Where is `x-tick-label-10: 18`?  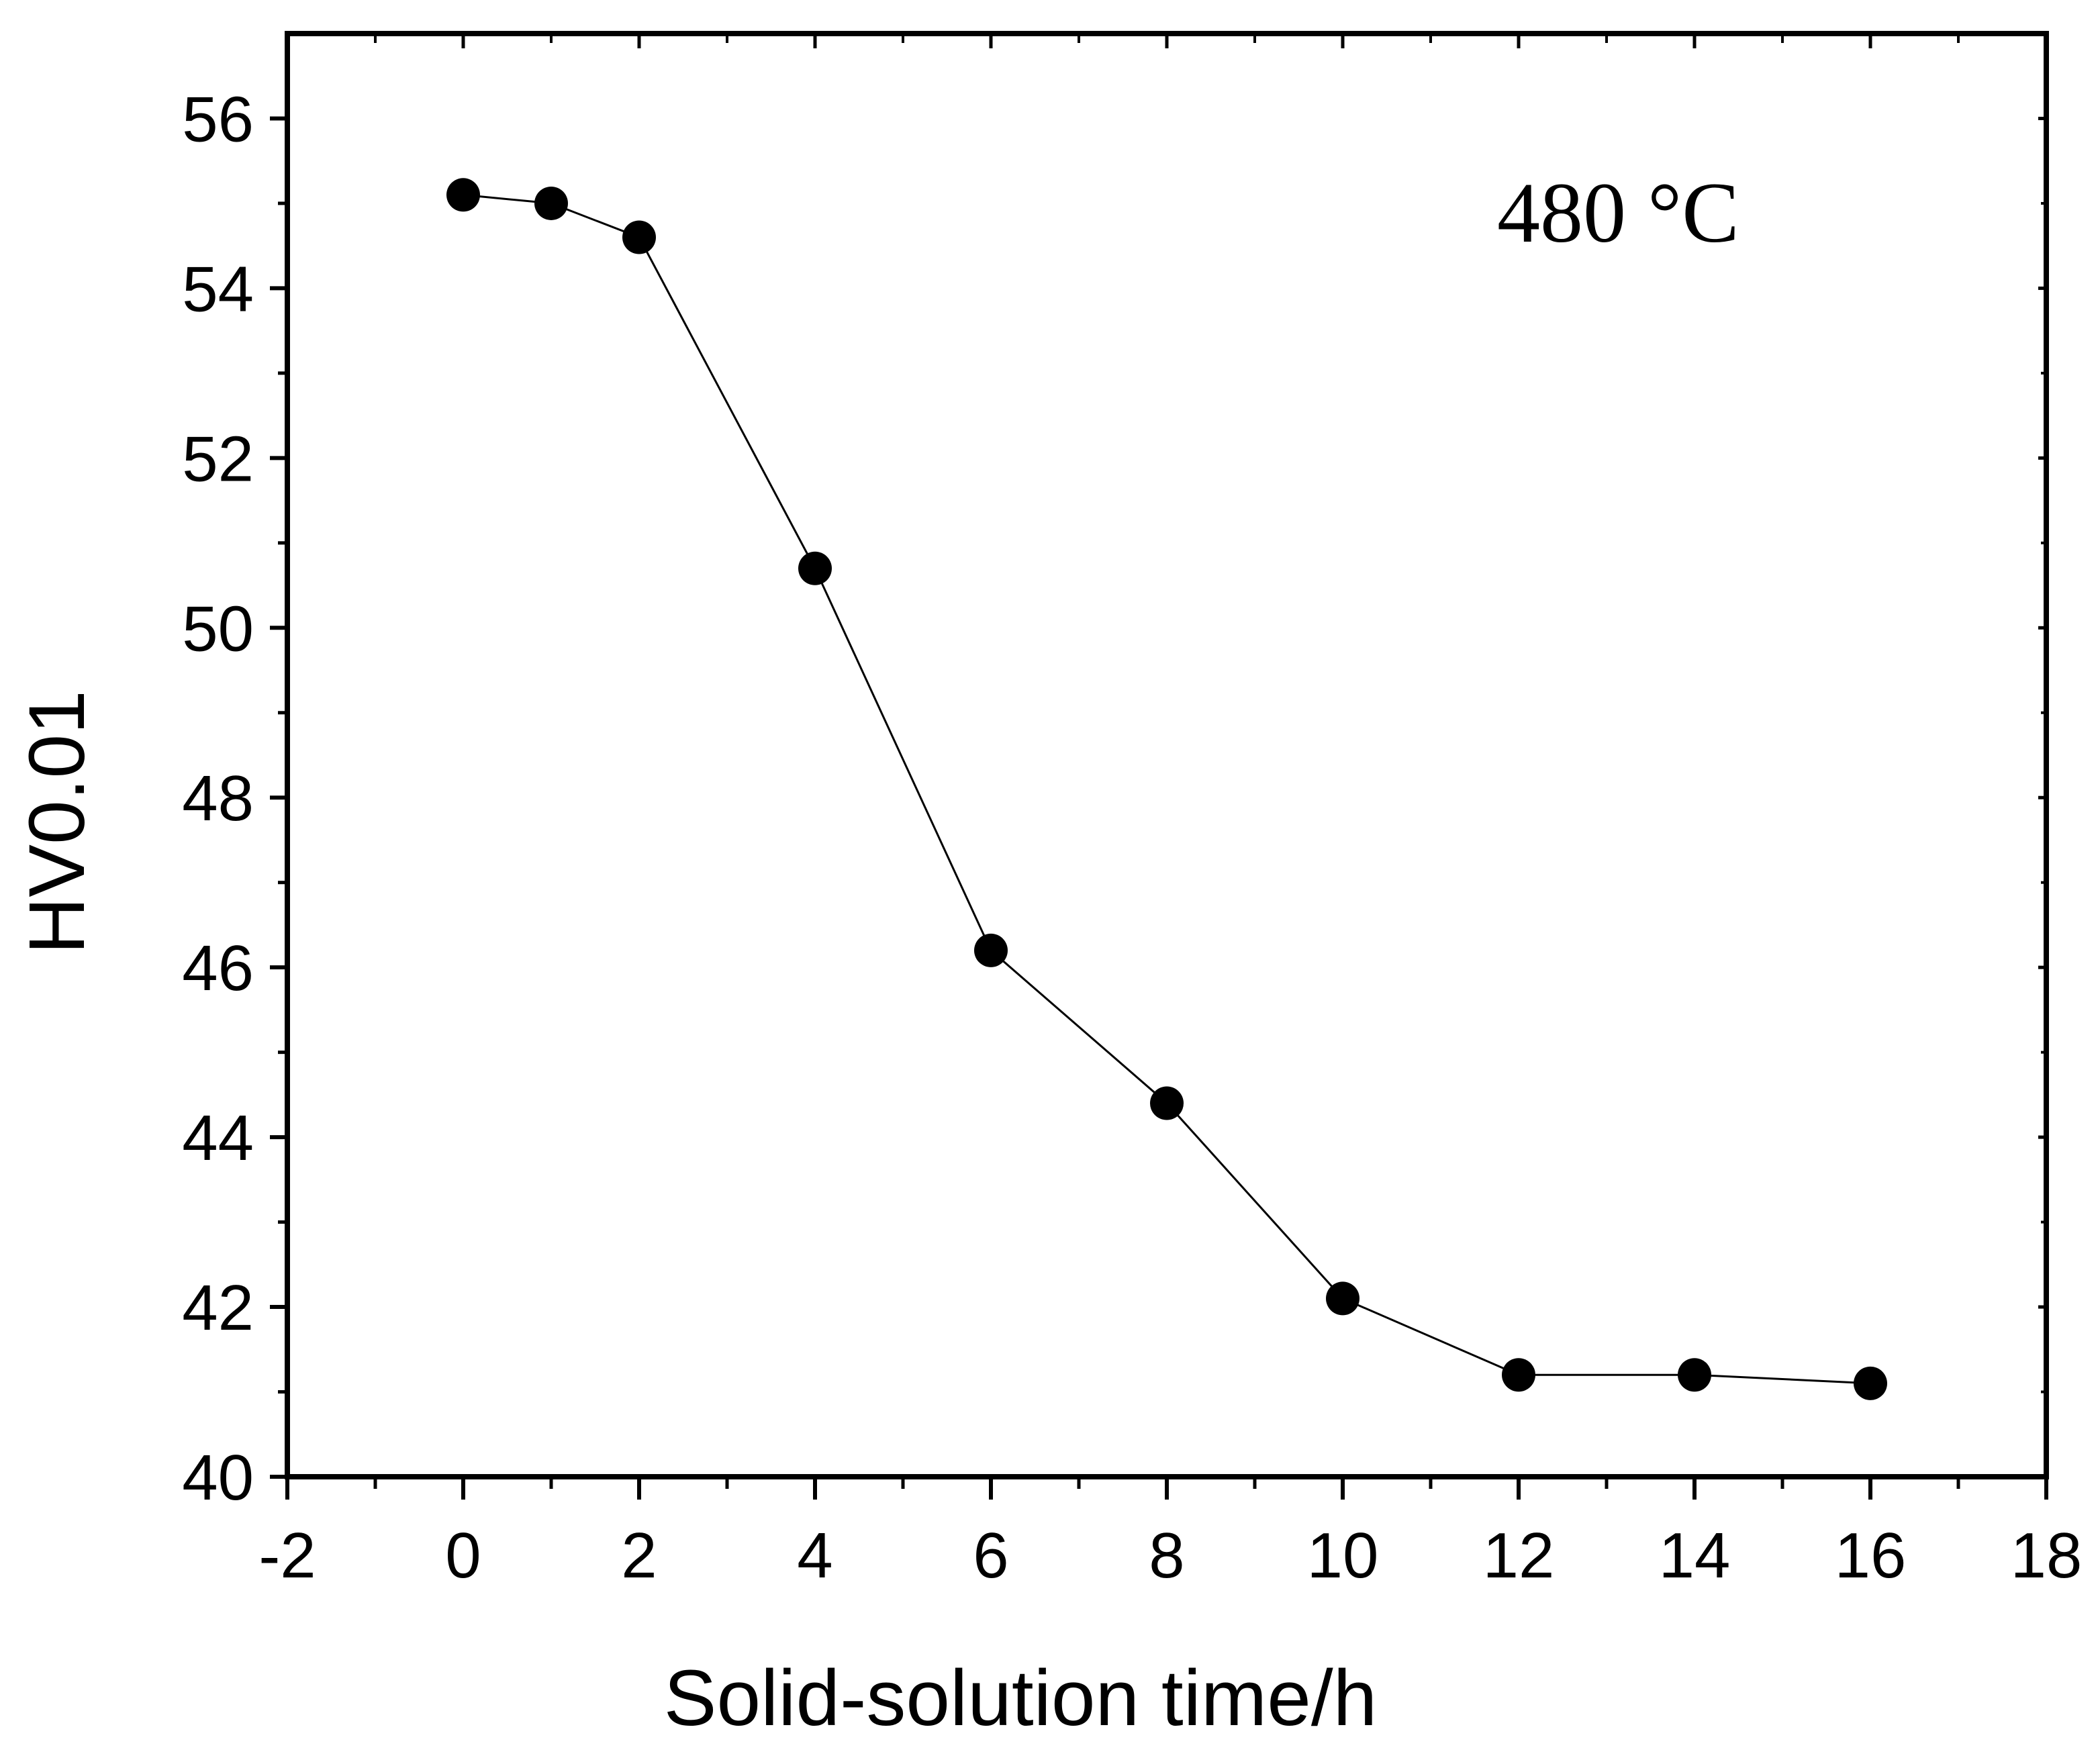
x-tick-label-10: 18 is located at coordinates (2047, 1556).